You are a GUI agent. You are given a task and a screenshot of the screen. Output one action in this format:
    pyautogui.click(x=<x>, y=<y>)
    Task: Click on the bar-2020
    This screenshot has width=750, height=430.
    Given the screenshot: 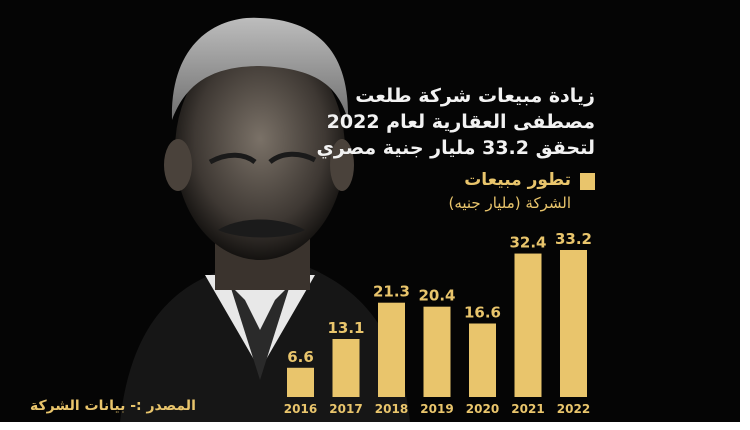 What is the action you would take?
    pyautogui.click(x=482, y=360)
    